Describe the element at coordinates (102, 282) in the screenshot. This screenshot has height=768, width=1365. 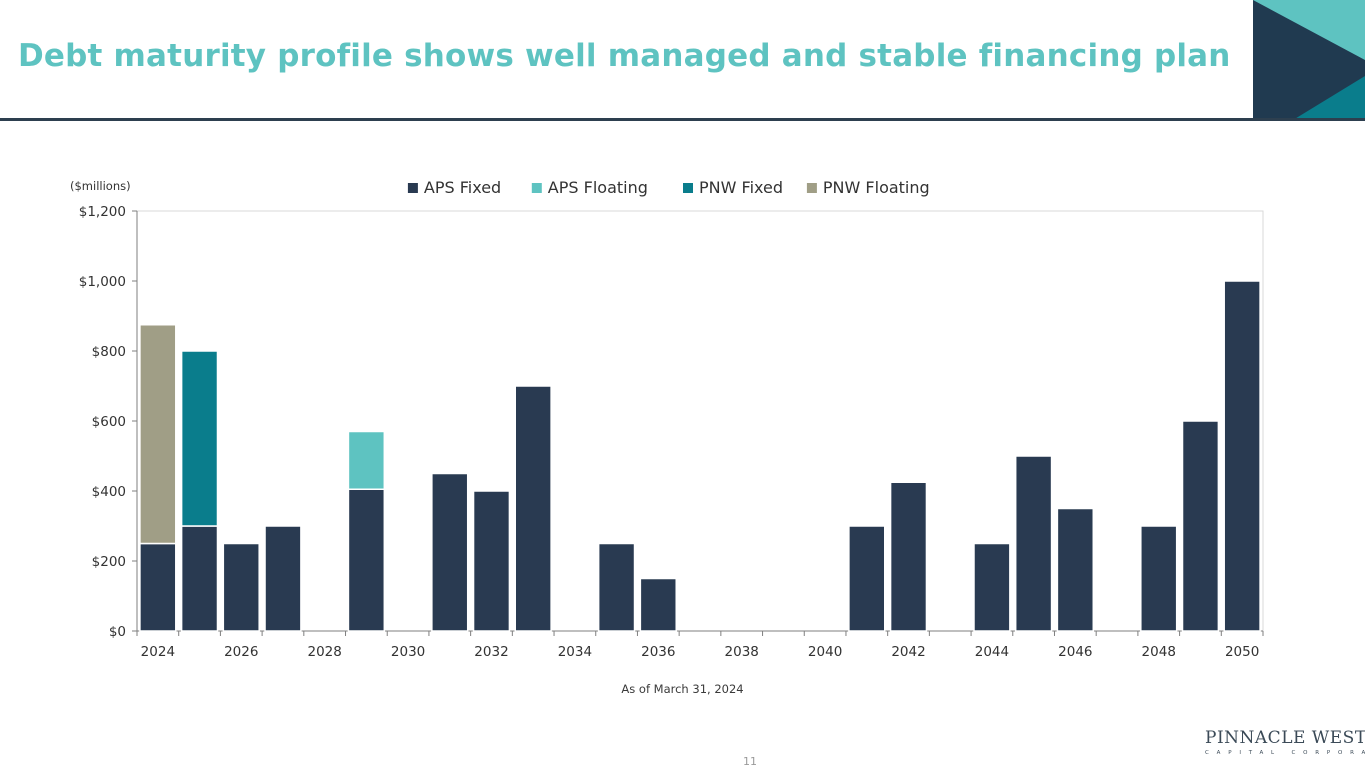
I see `y-tick-label: $1,000` at that location.